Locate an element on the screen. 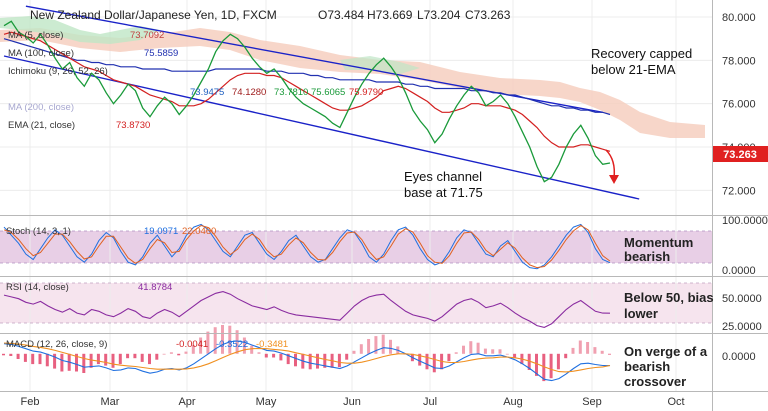 The image size is (768, 411). time-axis: Feb Mar Apr May Jun Jul Aug Sep Oct is located at coordinates (353, 402).